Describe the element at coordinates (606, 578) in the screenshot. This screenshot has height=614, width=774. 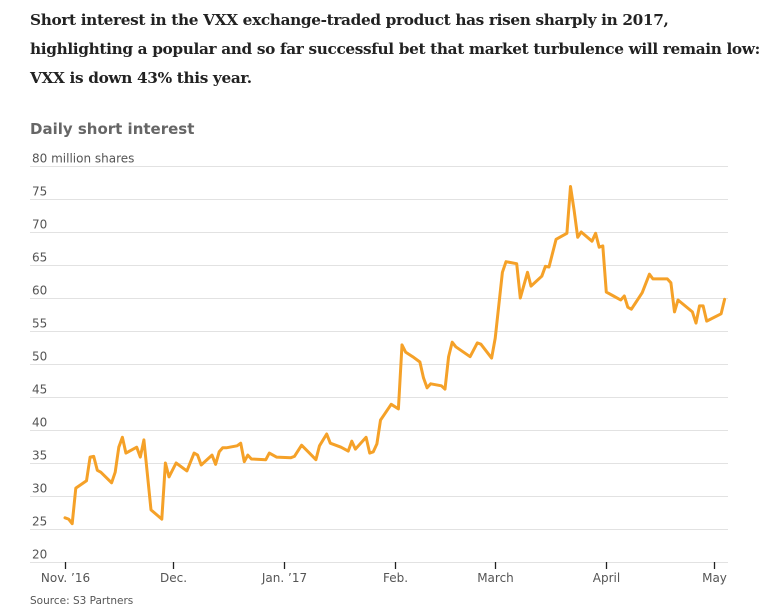
I see `x-tick-label: April` at that location.